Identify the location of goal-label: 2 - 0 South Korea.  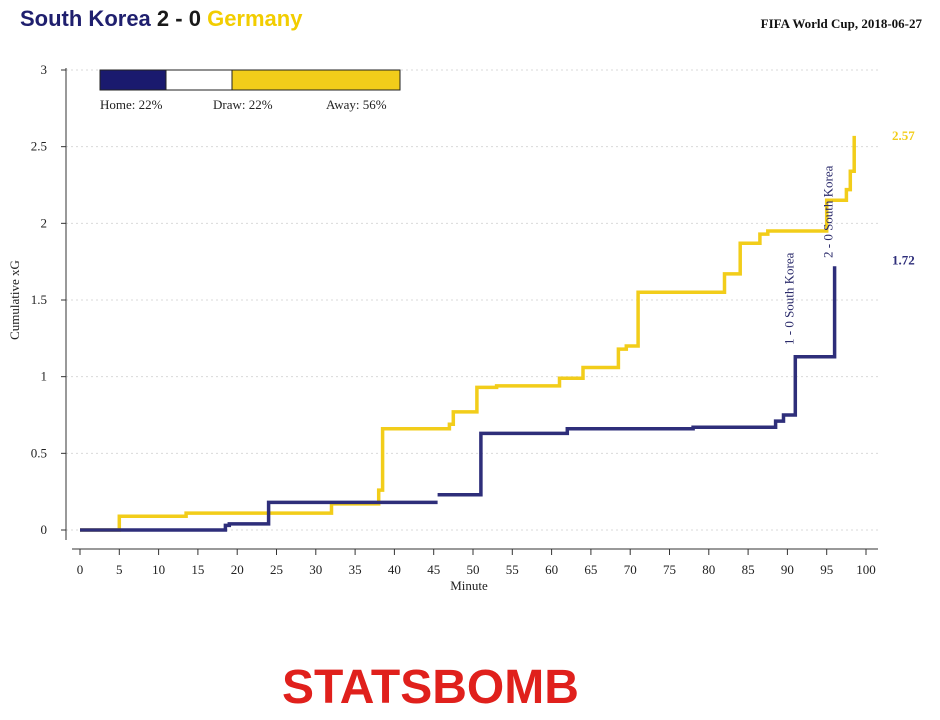
(828, 211).